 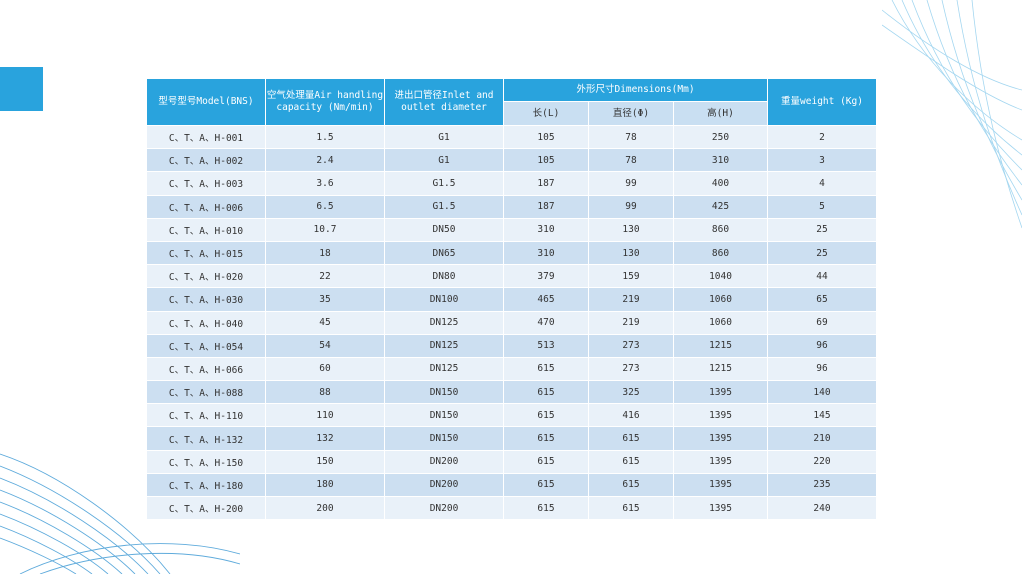 I want to click on model-cell: C、T、A、H-020, so click(x=206, y=276).